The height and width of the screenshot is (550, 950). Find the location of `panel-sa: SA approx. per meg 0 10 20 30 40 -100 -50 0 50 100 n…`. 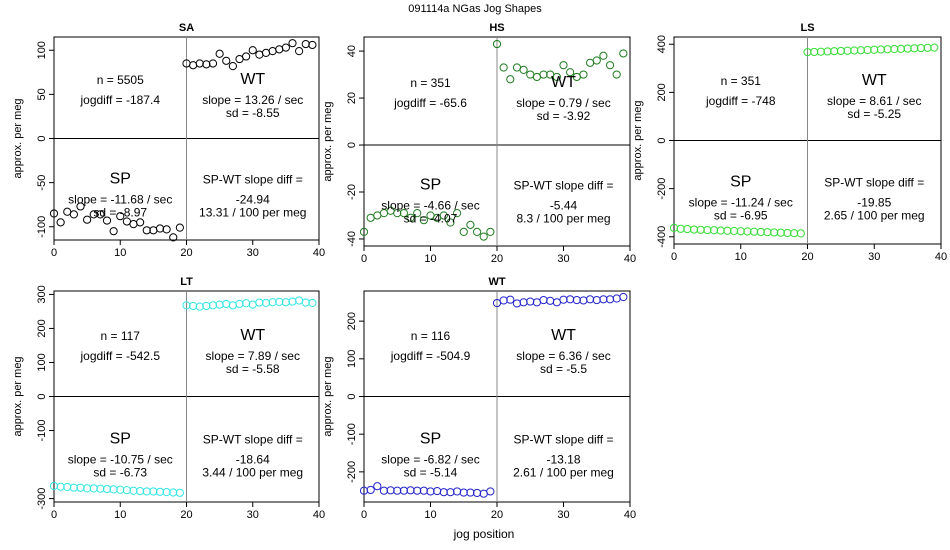

panel-sa: SA approx. per meg 0 10 20 30 40 -100 -50 0 50 100 n… is located at coordinates (168, 140).